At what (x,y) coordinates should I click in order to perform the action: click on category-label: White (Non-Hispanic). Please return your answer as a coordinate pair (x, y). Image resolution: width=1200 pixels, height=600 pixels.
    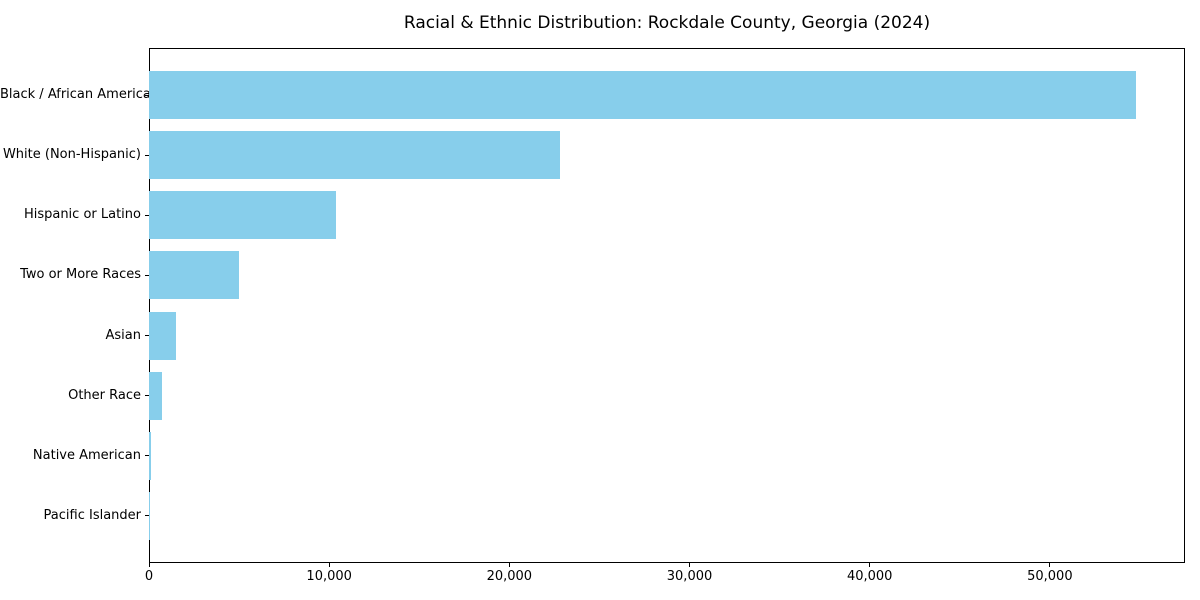
    Looking at the image, I should click on (71, 155).